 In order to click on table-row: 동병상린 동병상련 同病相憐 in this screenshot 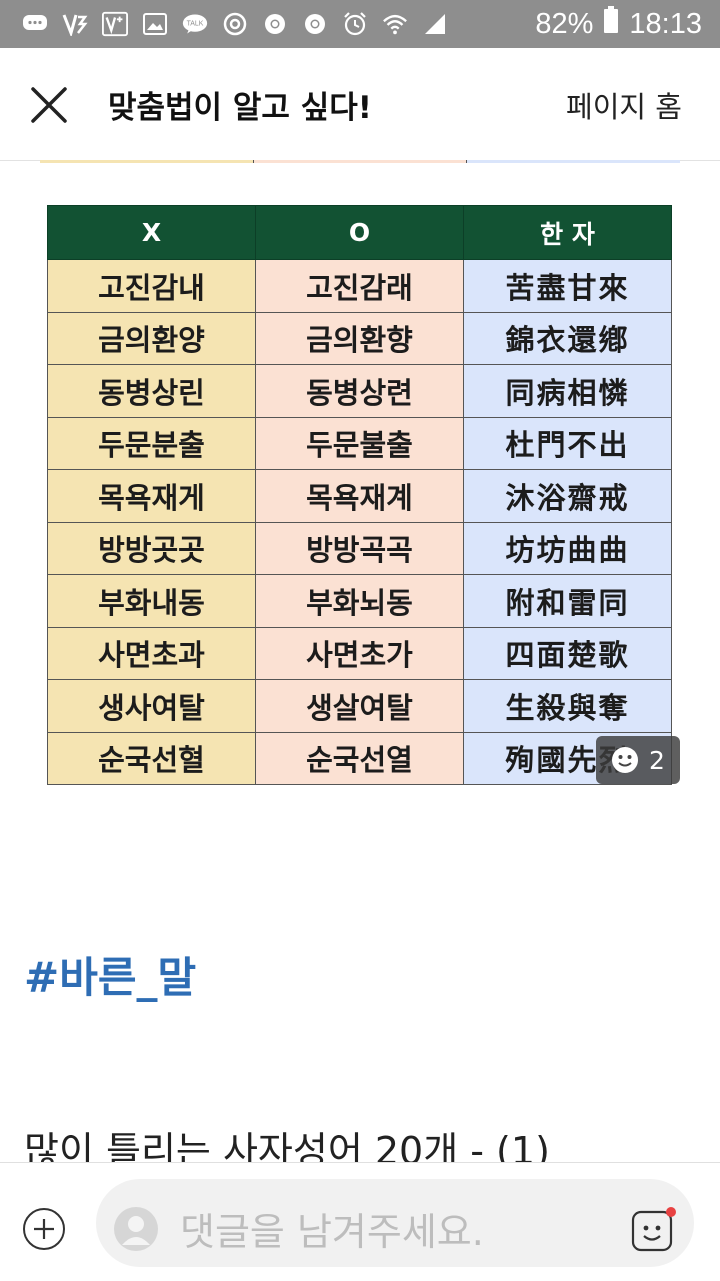, I will do `click(359, 391)`.